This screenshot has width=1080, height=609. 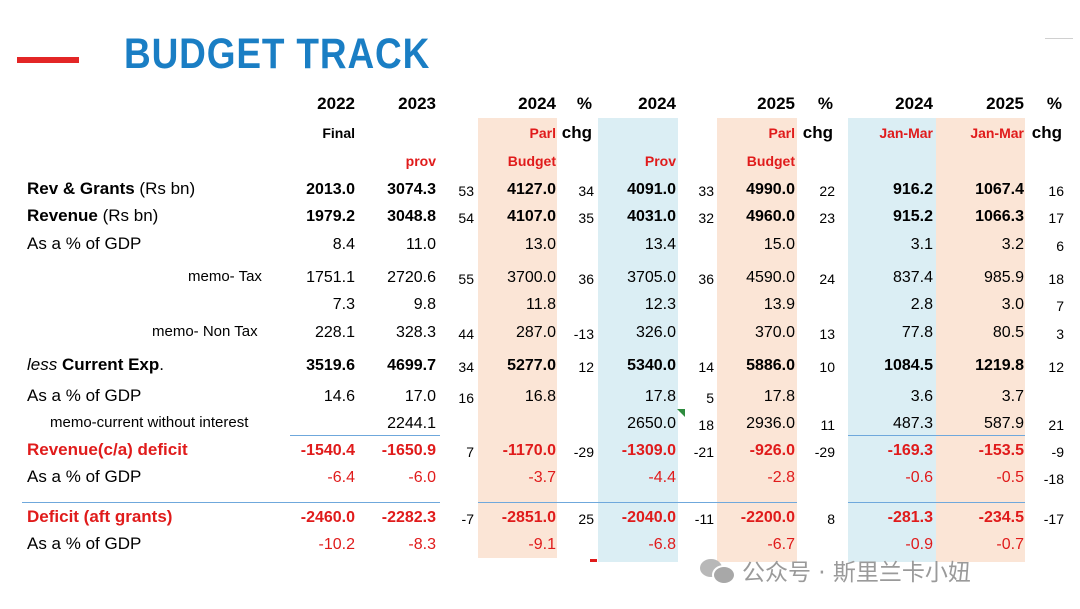 I want to click on value-cell: -2282.3, so click(x=408, y=517).